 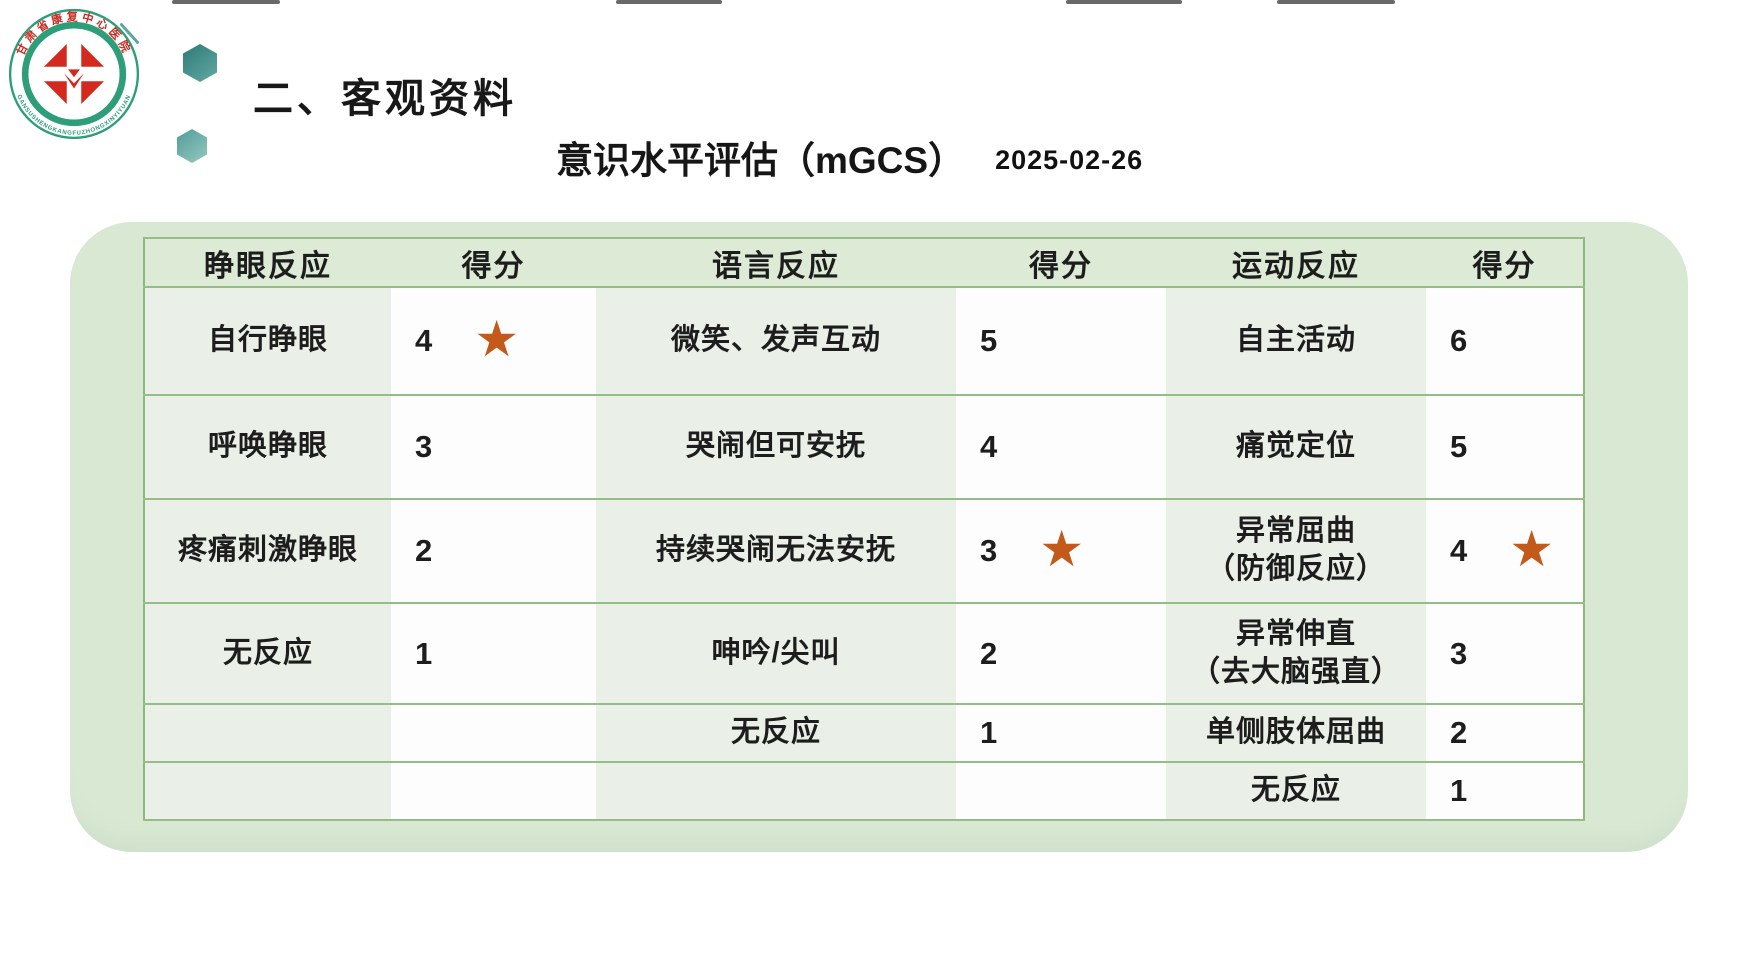 I want to click on motor-response-cell: 无反应, so click(x=1296, y=791).